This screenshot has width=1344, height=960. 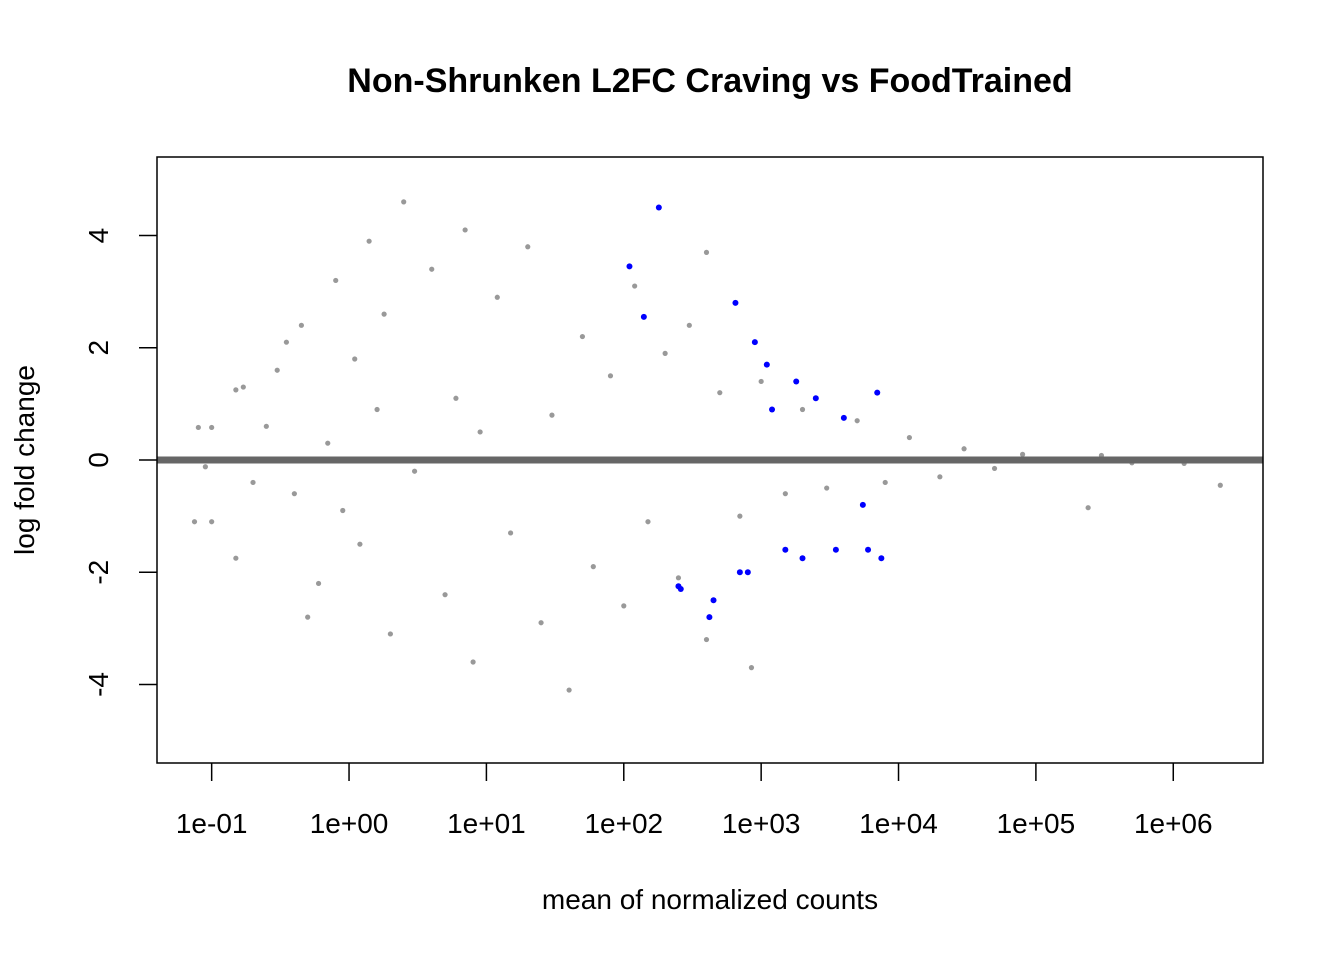 I want to click on x-tick-label-4: 1e+03, so click(x=761, y=823).